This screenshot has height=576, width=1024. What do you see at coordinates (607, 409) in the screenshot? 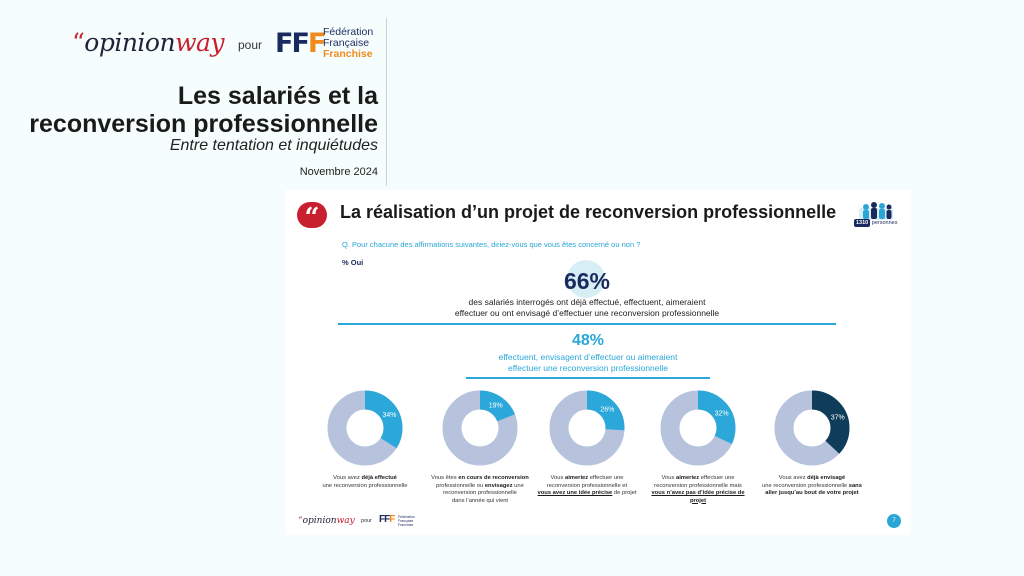
I see `donut-value-label-3: 26%` at bounding box center [607, 409].